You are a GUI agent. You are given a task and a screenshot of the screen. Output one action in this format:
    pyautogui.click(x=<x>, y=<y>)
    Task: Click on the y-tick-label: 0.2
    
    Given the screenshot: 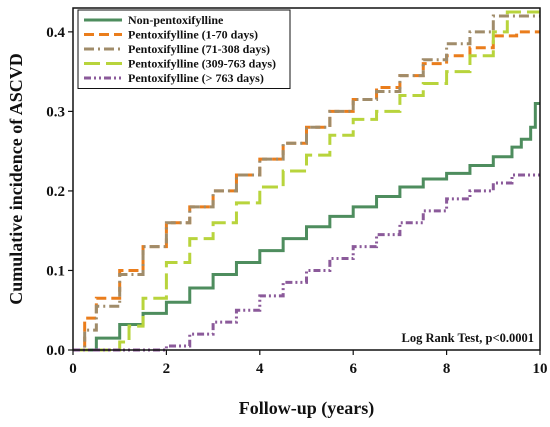 What is the action you would take?
    pyautogui.click(x=55, y=192)
    